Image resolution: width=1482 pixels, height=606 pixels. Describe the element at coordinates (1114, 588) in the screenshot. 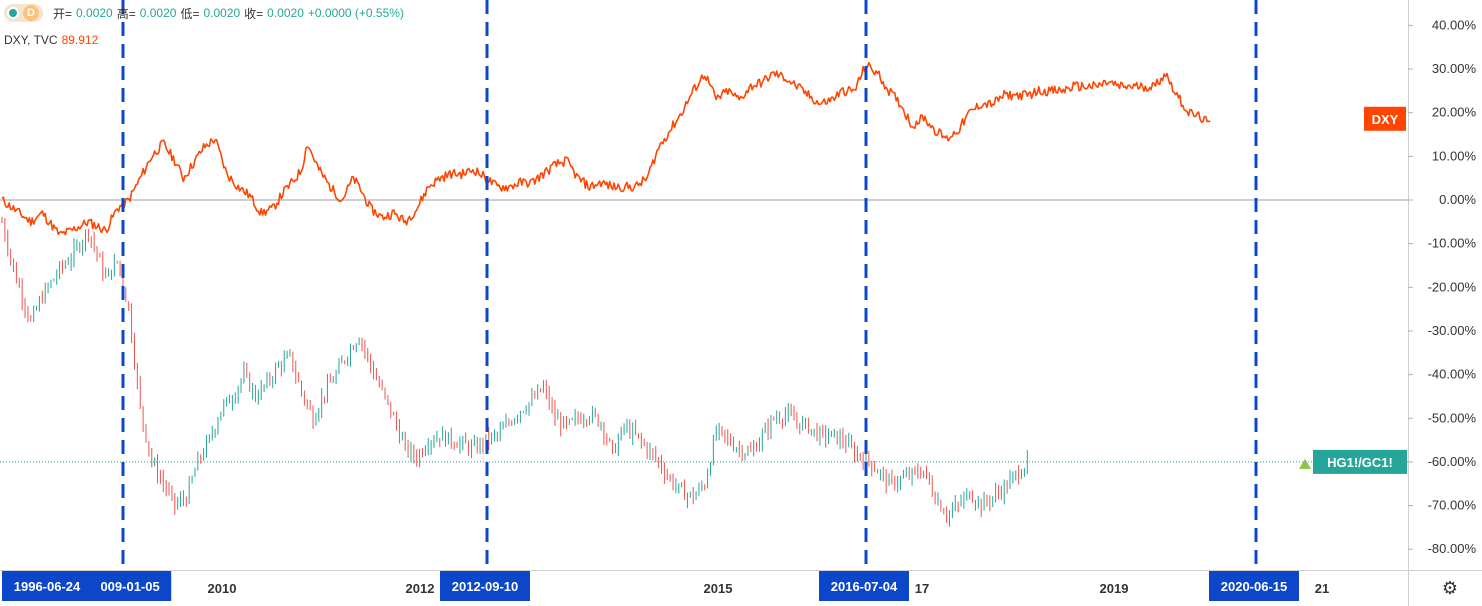

I see `time-tick-label: 2019` at that location.